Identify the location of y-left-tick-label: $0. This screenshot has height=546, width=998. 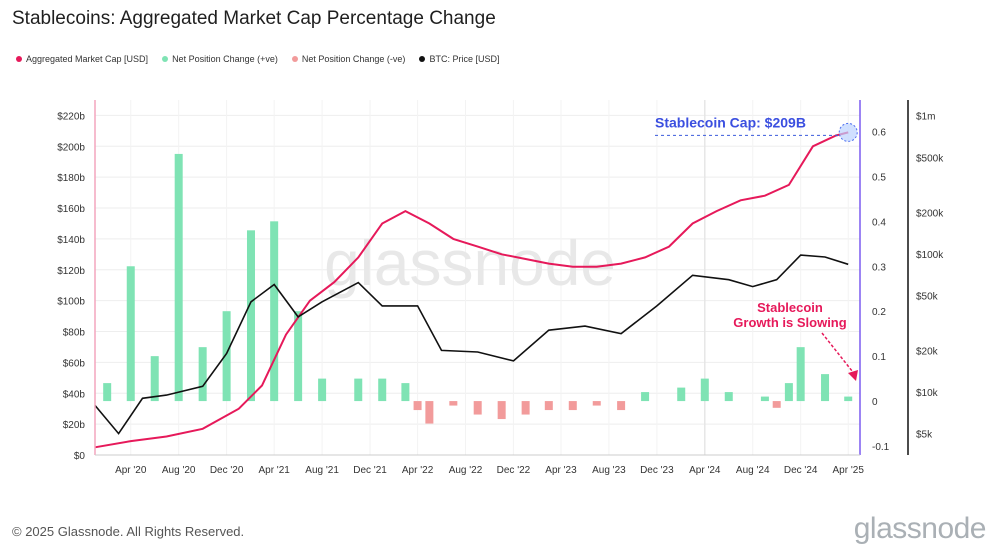
(80, 456).